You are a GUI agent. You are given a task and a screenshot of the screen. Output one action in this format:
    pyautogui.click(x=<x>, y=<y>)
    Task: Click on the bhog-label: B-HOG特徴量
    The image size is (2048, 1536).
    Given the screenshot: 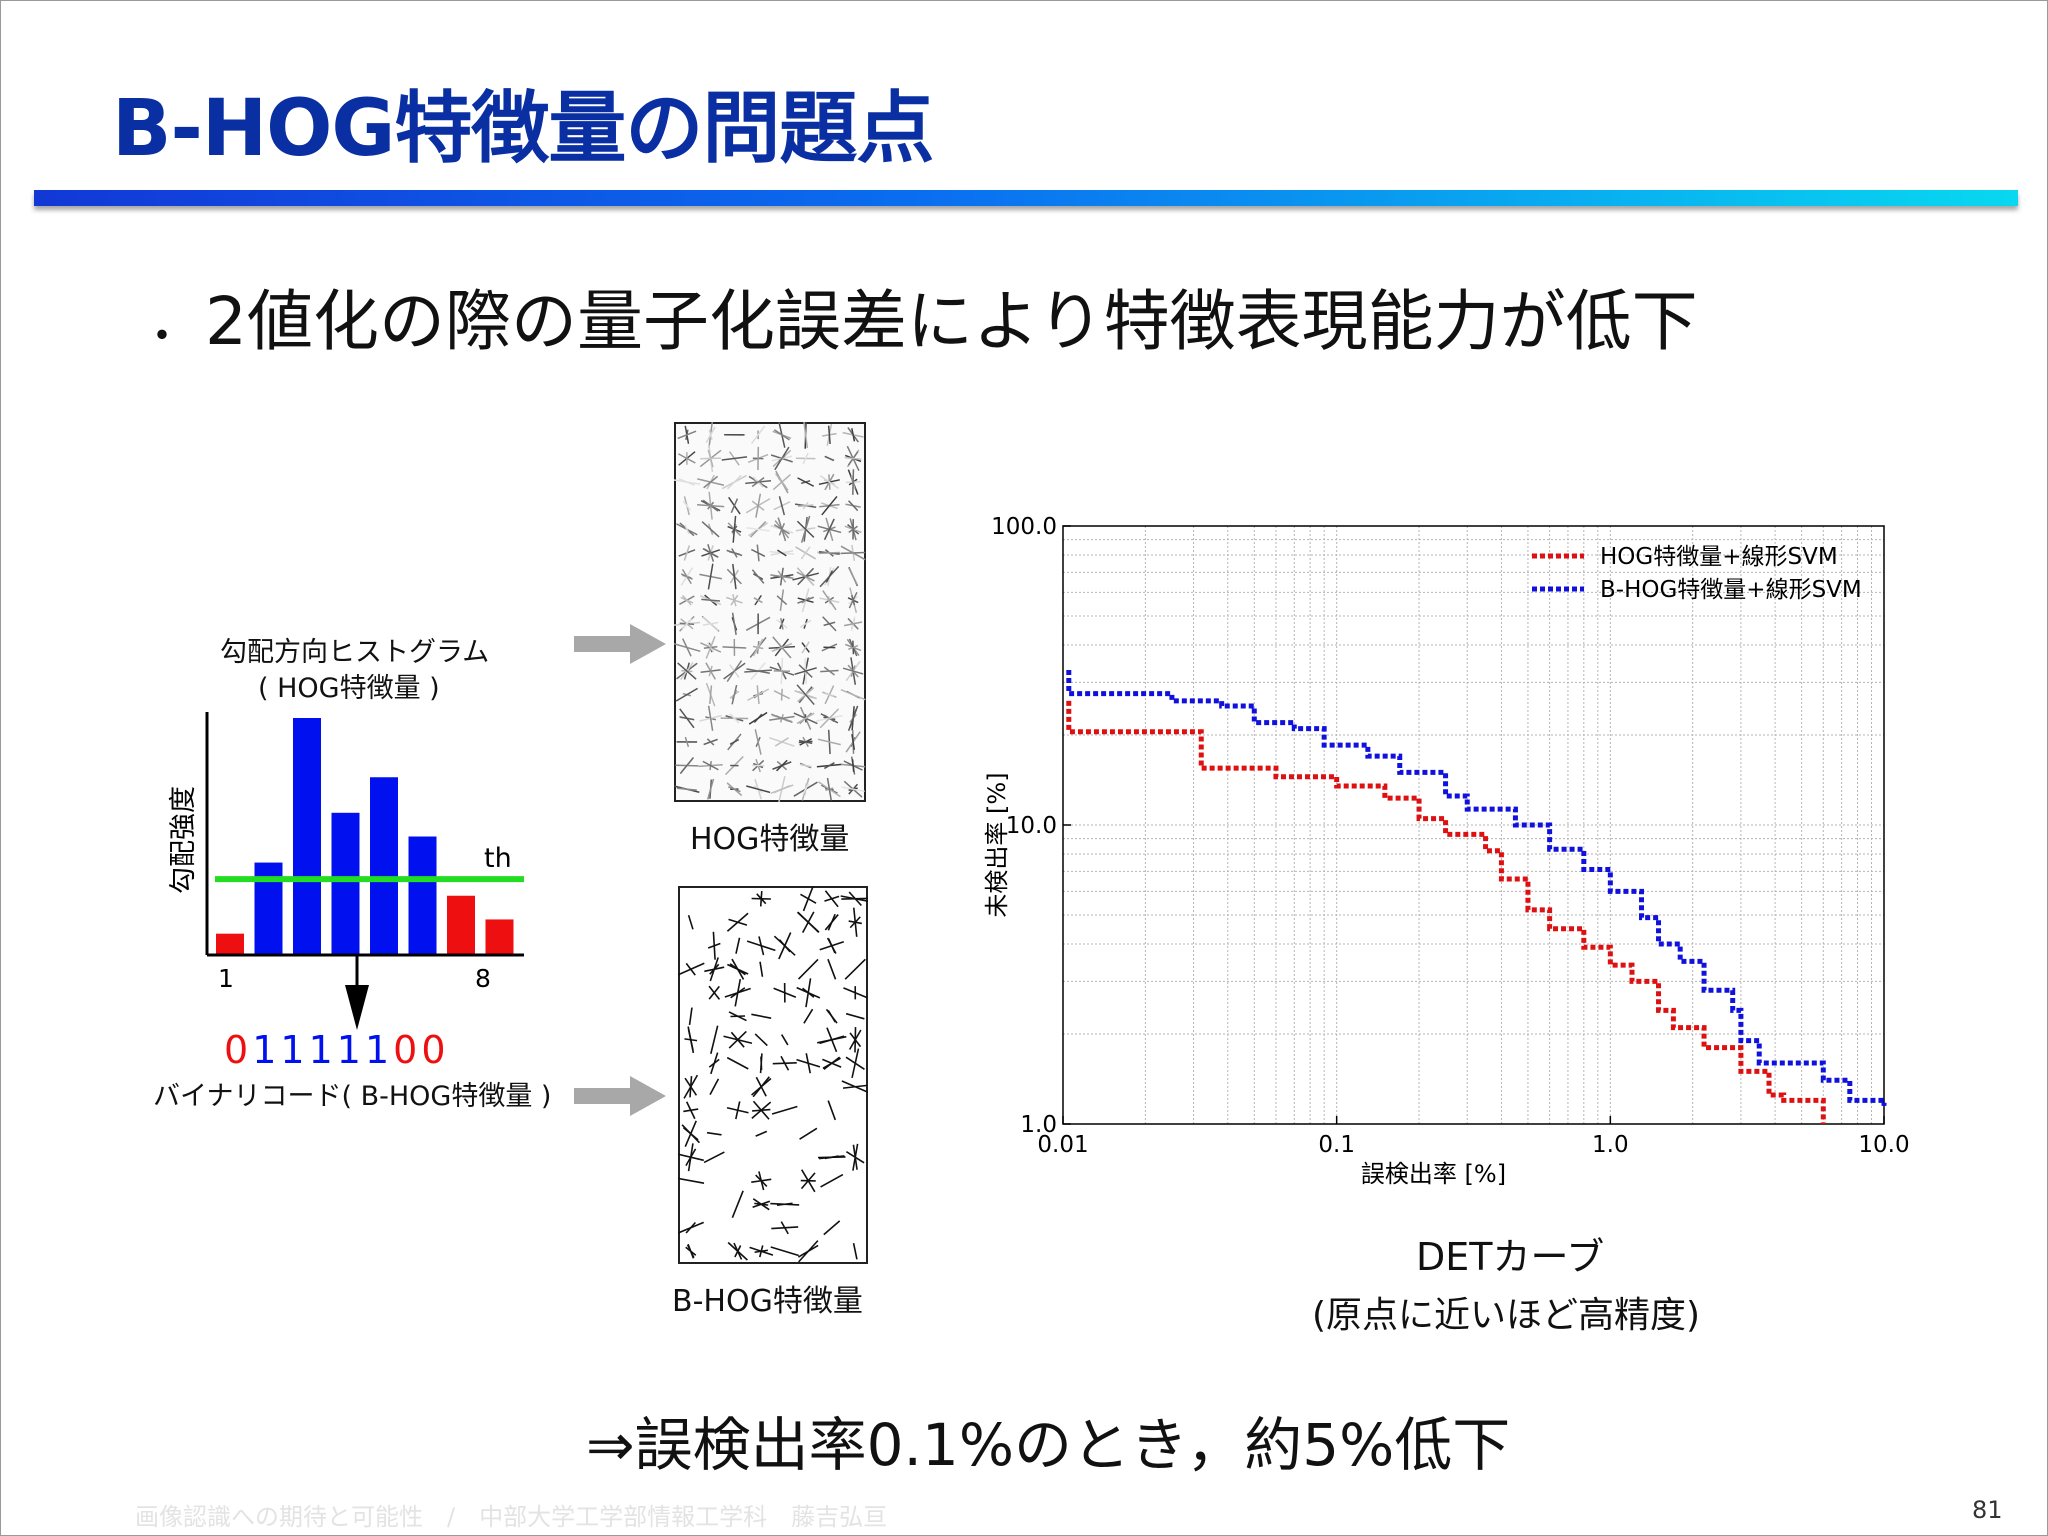 What is the action you would take?
    pyautogui.click(x=767, y=1301)
    